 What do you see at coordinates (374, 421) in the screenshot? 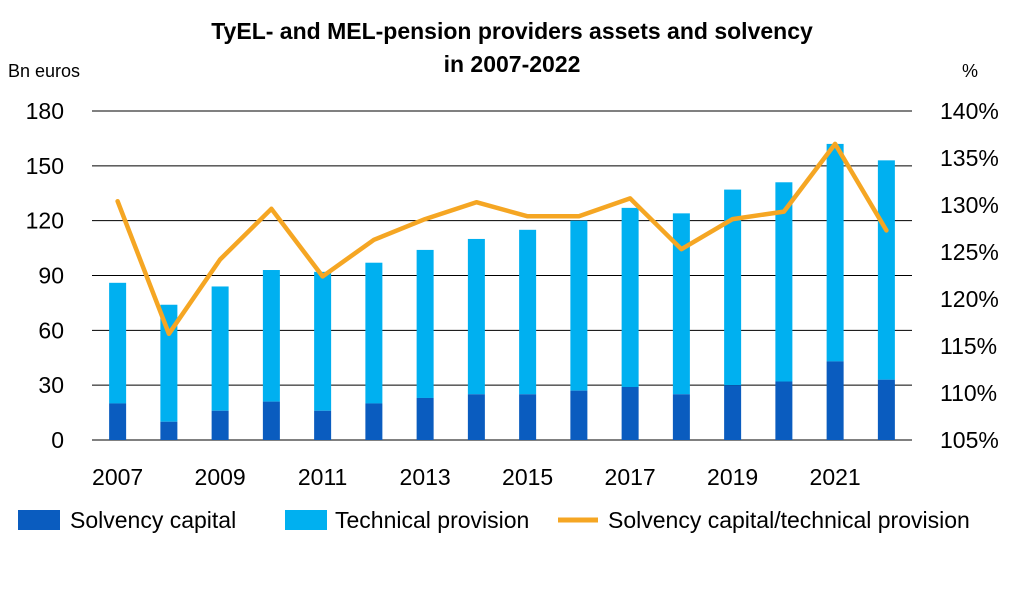
I see `bar-solvency-capital-2012` at bounding box center [374, 421].